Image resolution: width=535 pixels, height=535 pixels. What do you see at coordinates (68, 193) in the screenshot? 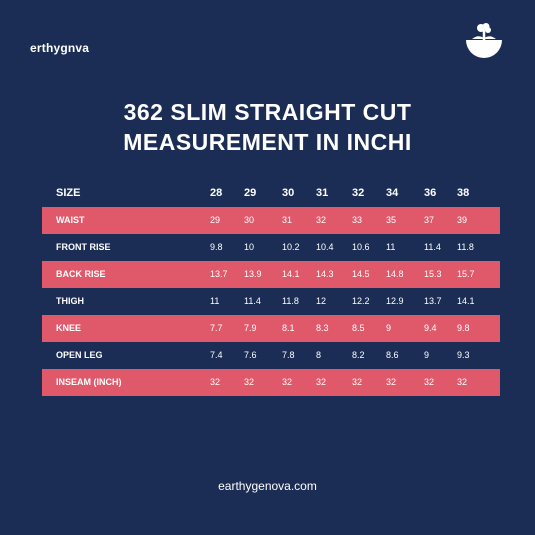
I see `size-header-label: SIZE` at bounding box center [68, 193].